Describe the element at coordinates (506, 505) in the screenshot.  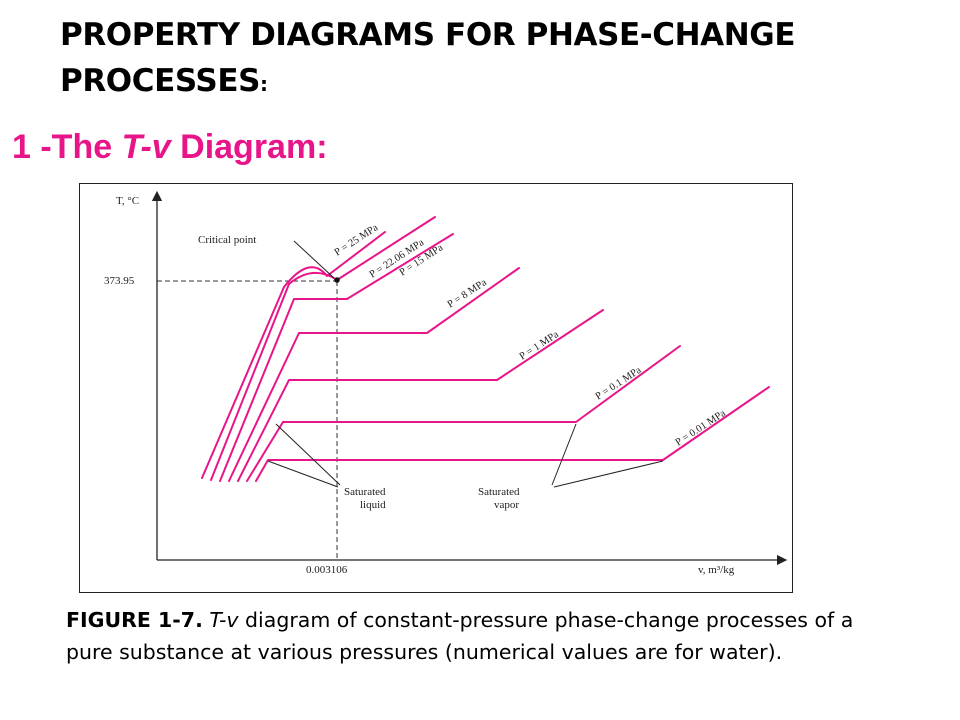
I see `saturated-vapor-label-line2: vapor` at that location.